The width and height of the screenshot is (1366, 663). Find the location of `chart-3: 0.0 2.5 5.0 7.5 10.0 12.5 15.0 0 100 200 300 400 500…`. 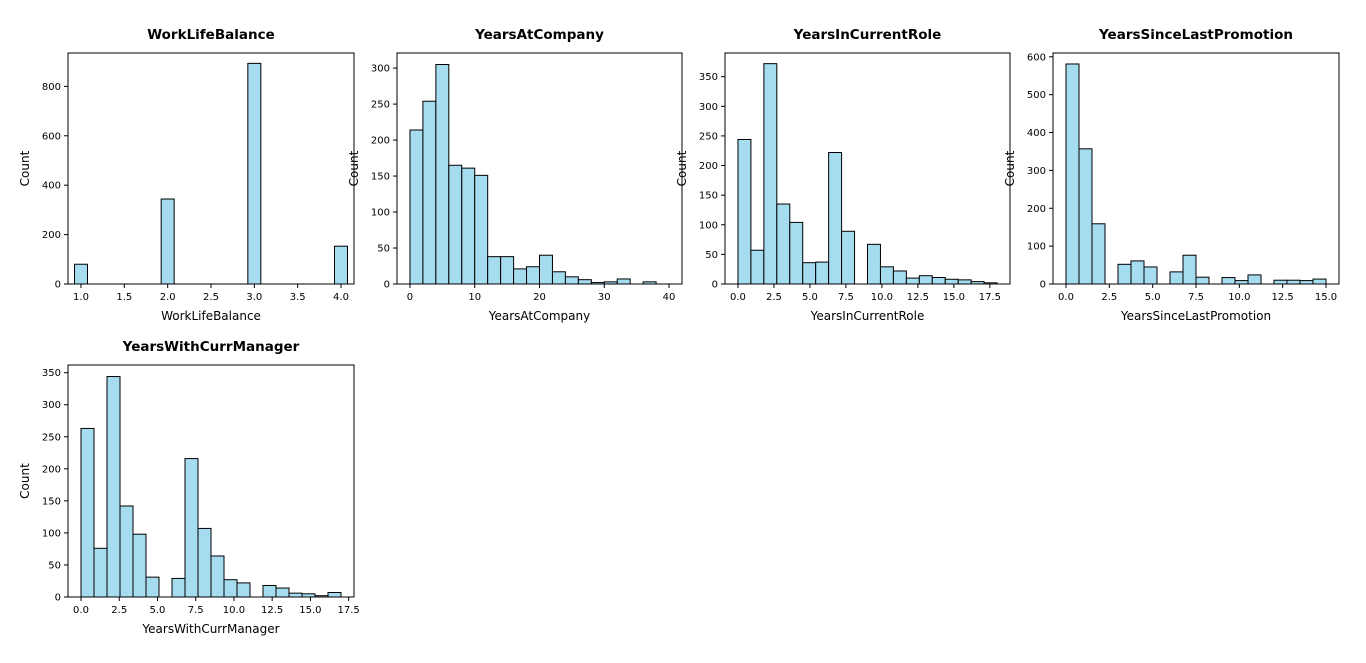

chart-3: 0.0 2.5 5.0 7.5 10.0 12.5 15.0 0 100 200 300 400 500… is located at coordinates (1171, 175).